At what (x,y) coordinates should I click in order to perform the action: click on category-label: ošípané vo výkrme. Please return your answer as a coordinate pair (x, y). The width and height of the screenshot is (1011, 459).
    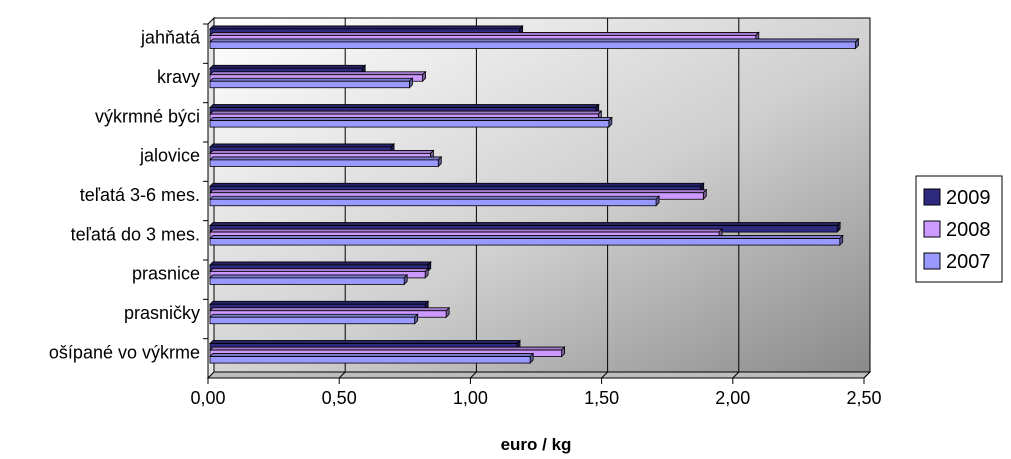
    Looking at the image, I should click on (124, 352).